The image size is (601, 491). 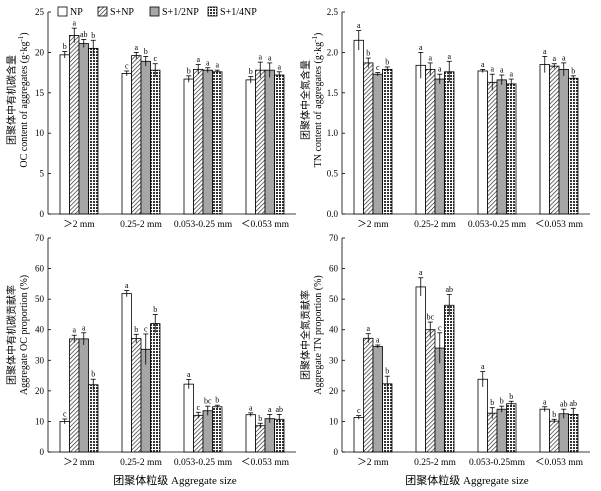 I want to click on xlabel-right: 团聚体粒级 Aggregate size, so click(x=467, y=480).